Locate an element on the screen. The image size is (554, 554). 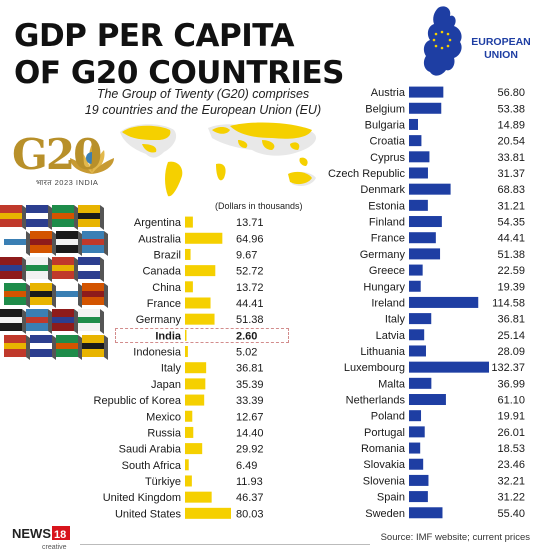
eu-category-label: Latvia is located at coordinates (391, 336).